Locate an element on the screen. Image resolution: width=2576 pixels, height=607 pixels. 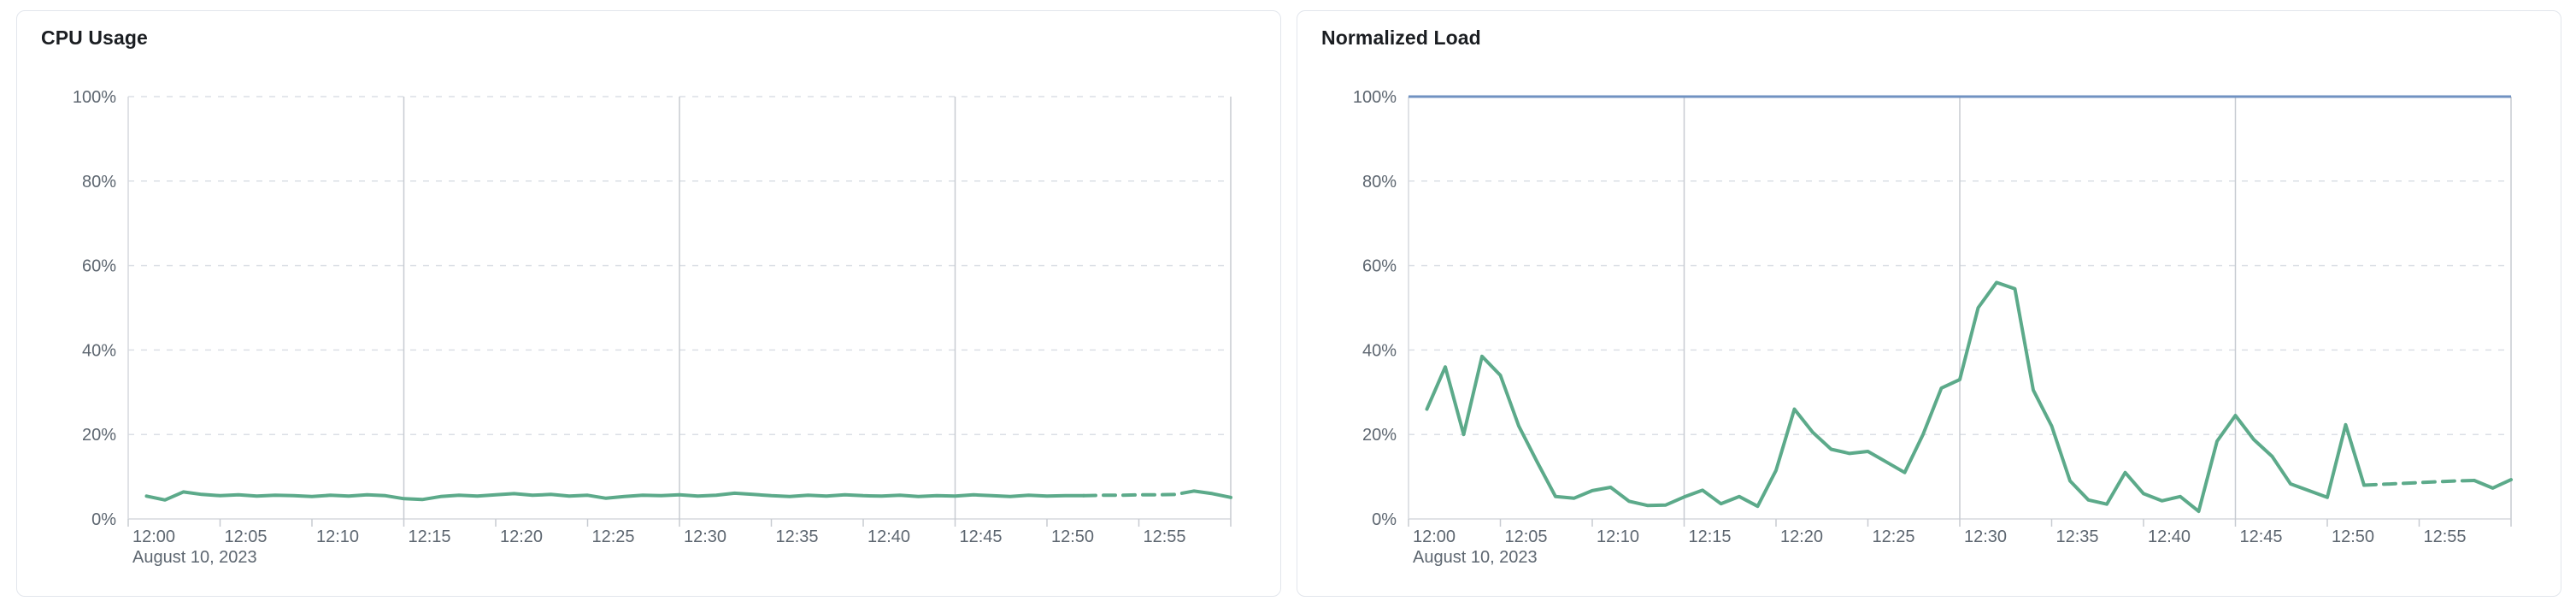
normalized-load-title: Normalized Load is located at coordinates (1401, 38).